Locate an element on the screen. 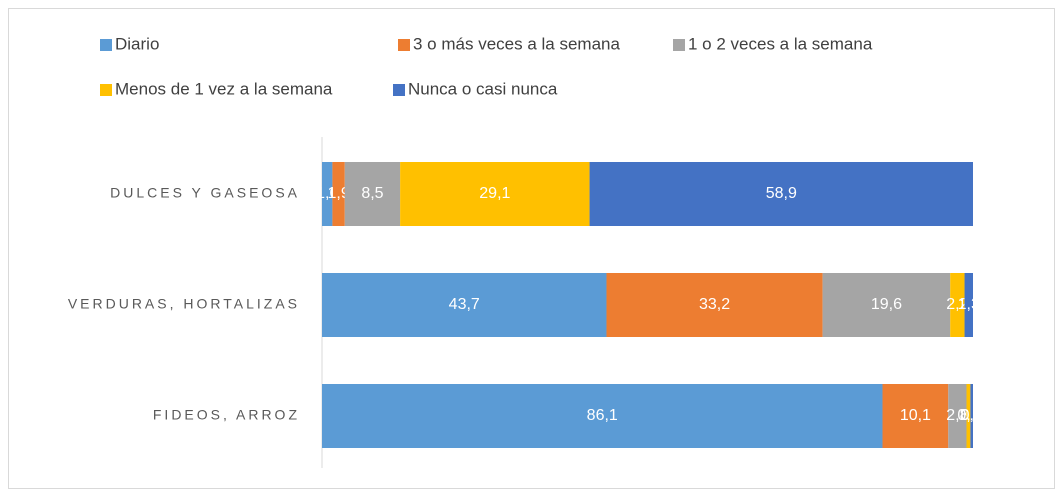  legend-label: Nunca o casi nunca is located at coordinates (483, 88).